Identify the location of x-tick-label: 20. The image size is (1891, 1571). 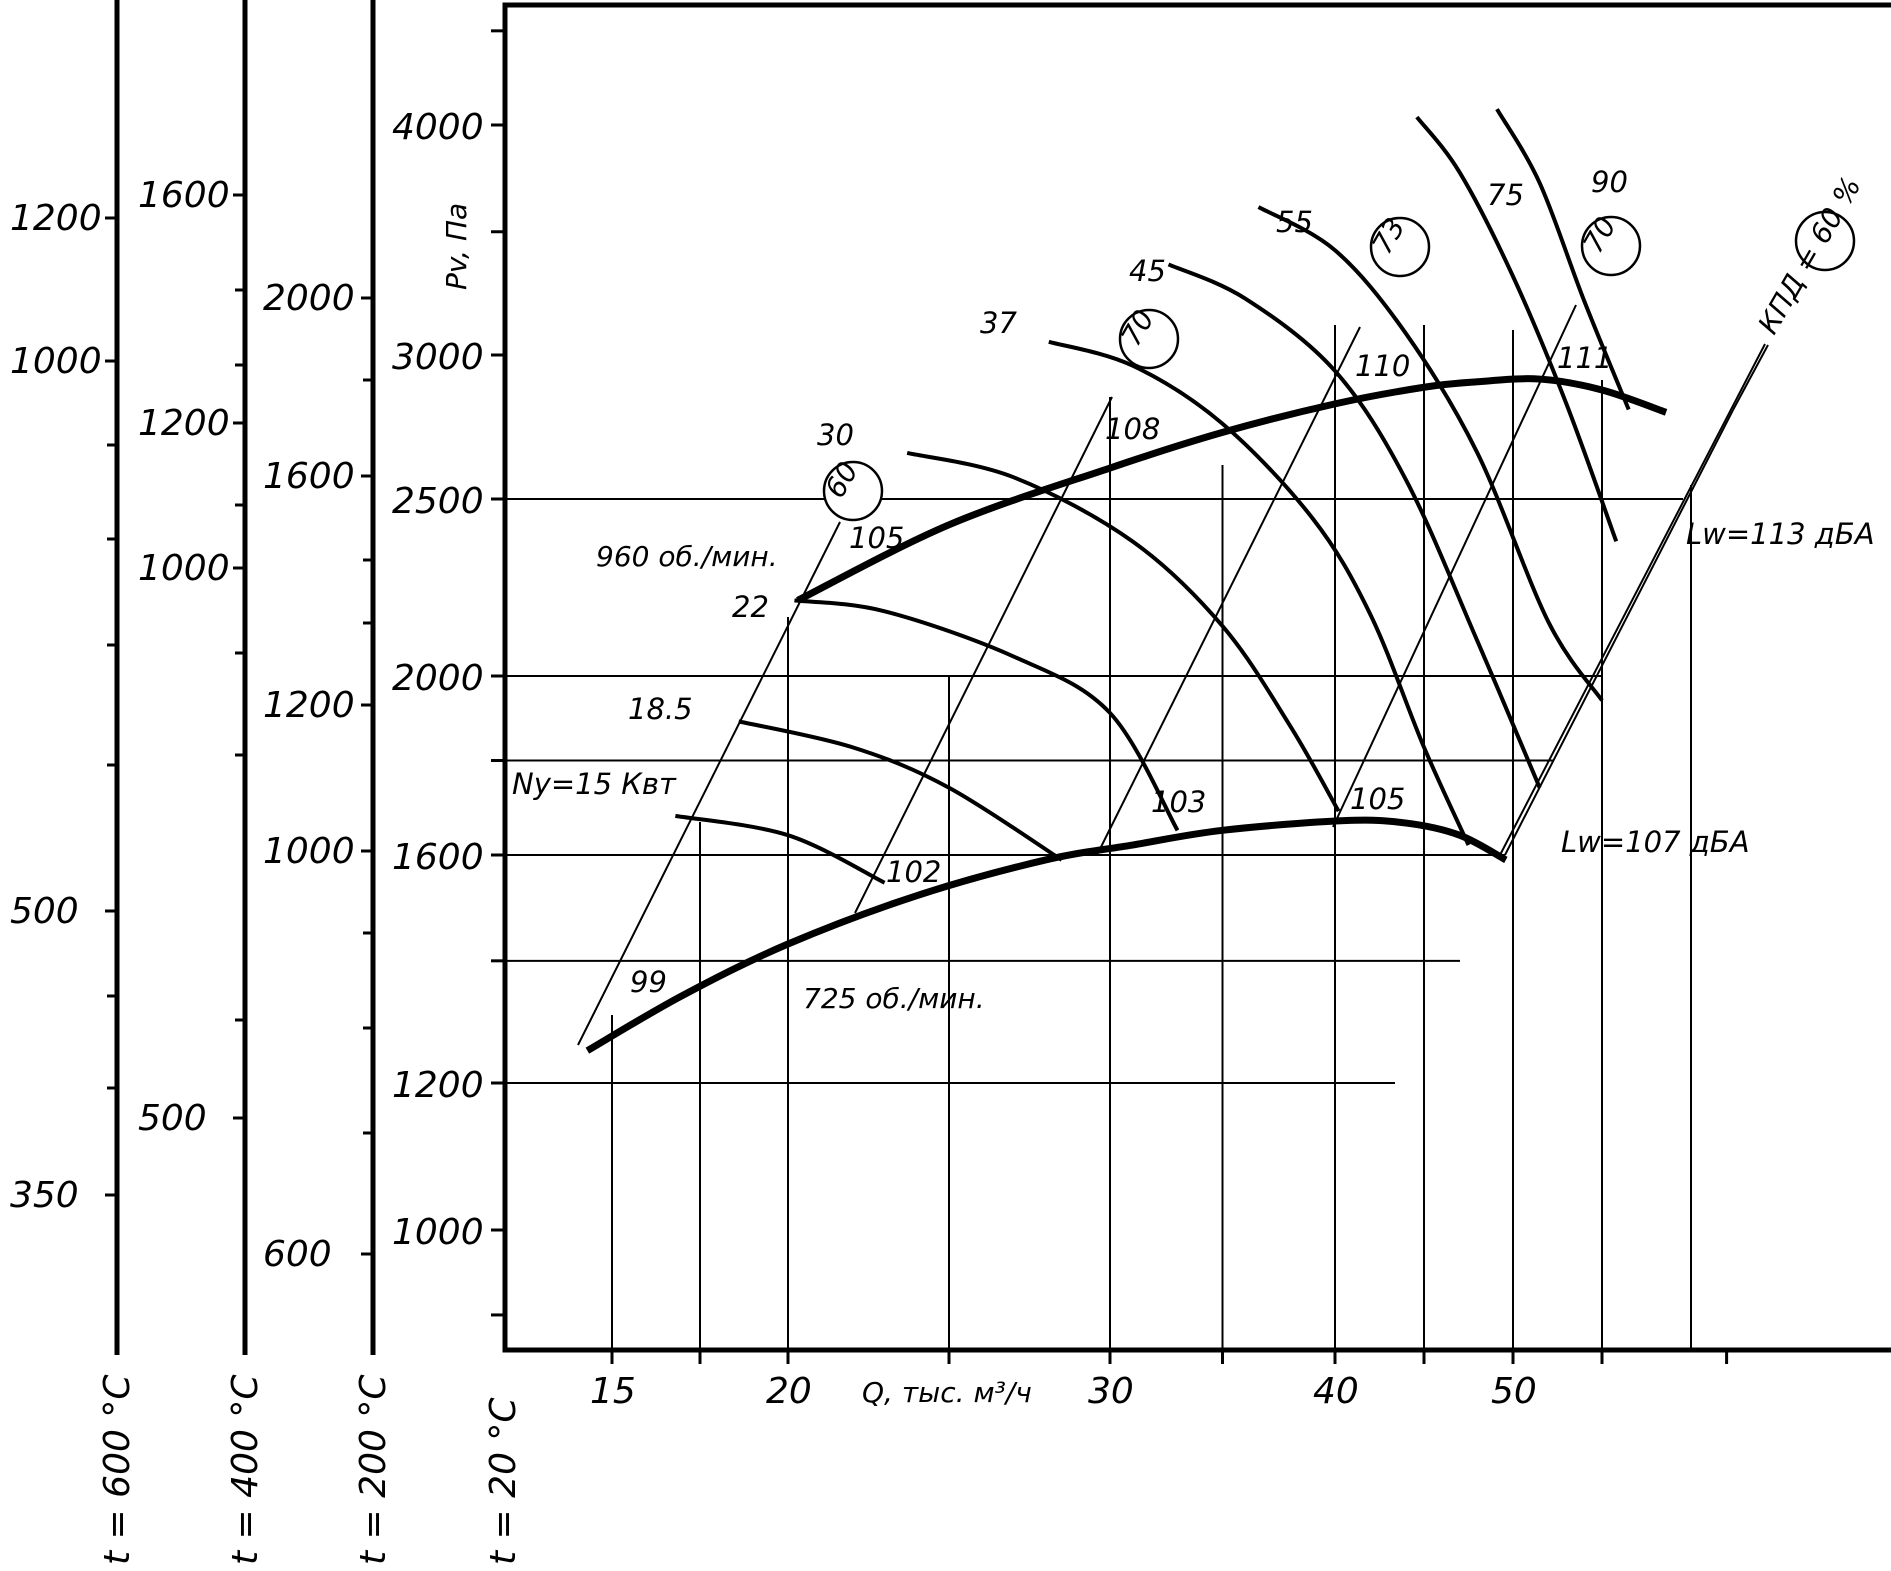
(789, 1391).